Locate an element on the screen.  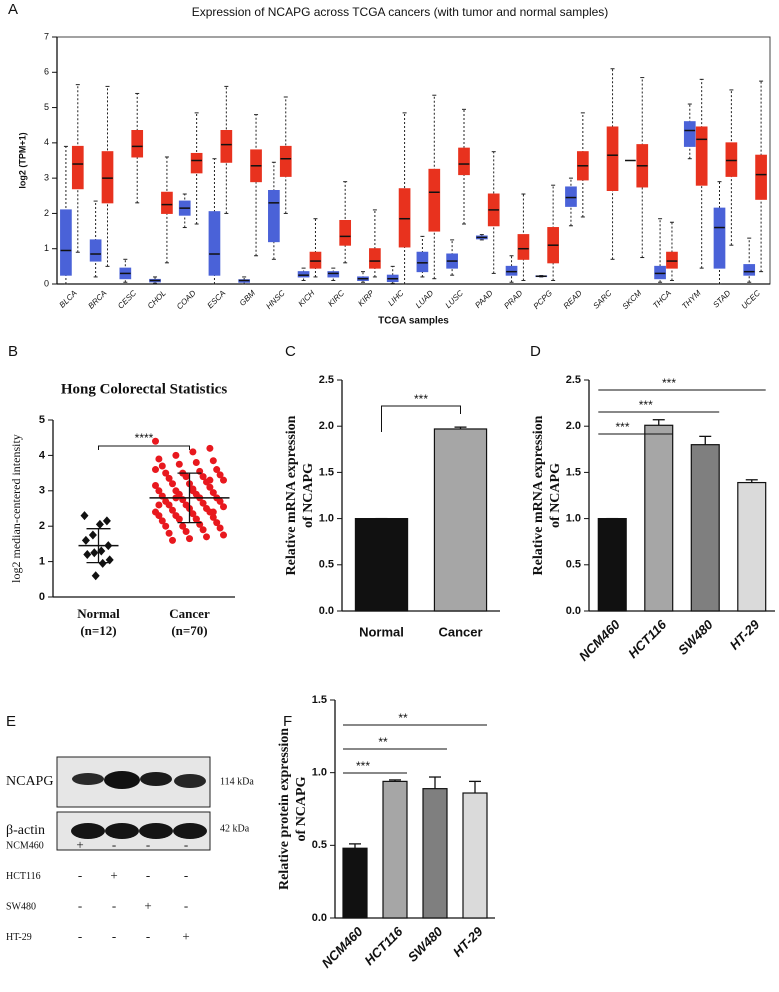
y-tick-label: 1.0 is located at coordinates (326, 519).